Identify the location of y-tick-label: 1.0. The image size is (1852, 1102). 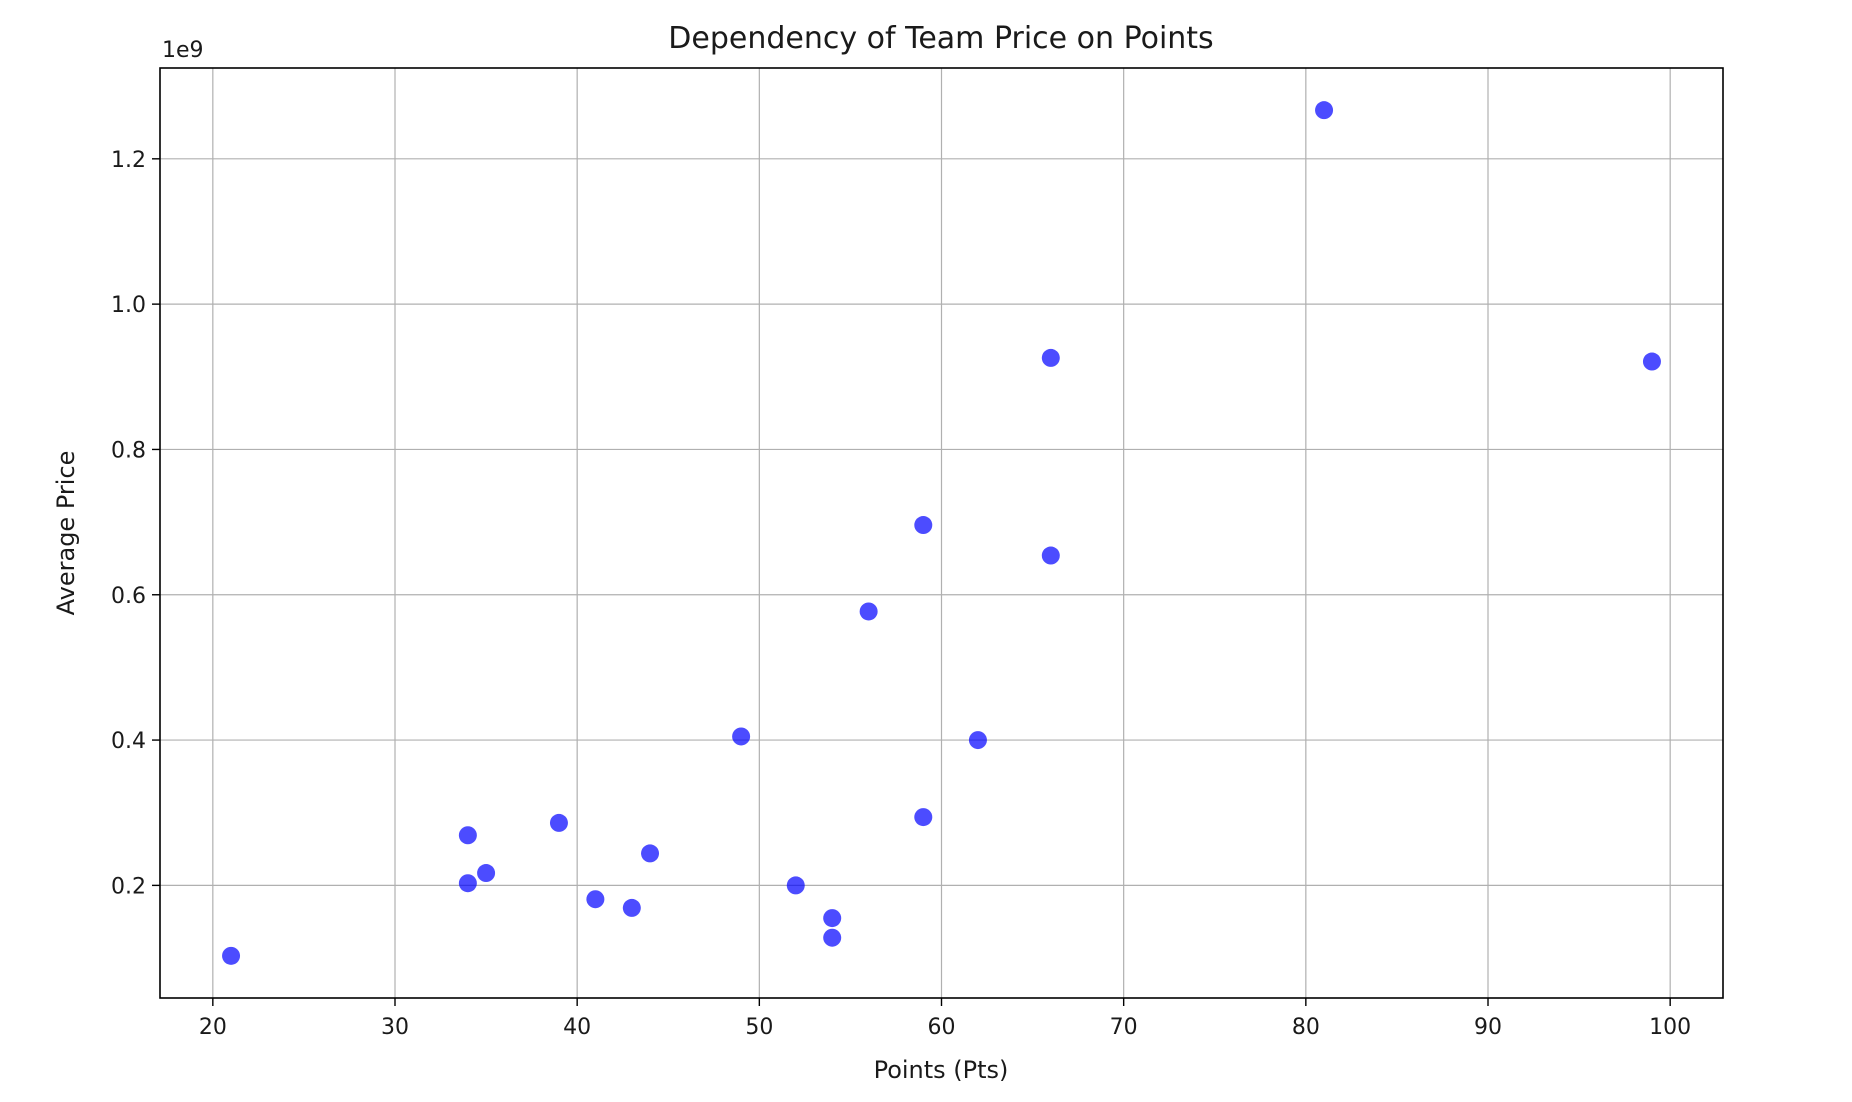
(128, 305).